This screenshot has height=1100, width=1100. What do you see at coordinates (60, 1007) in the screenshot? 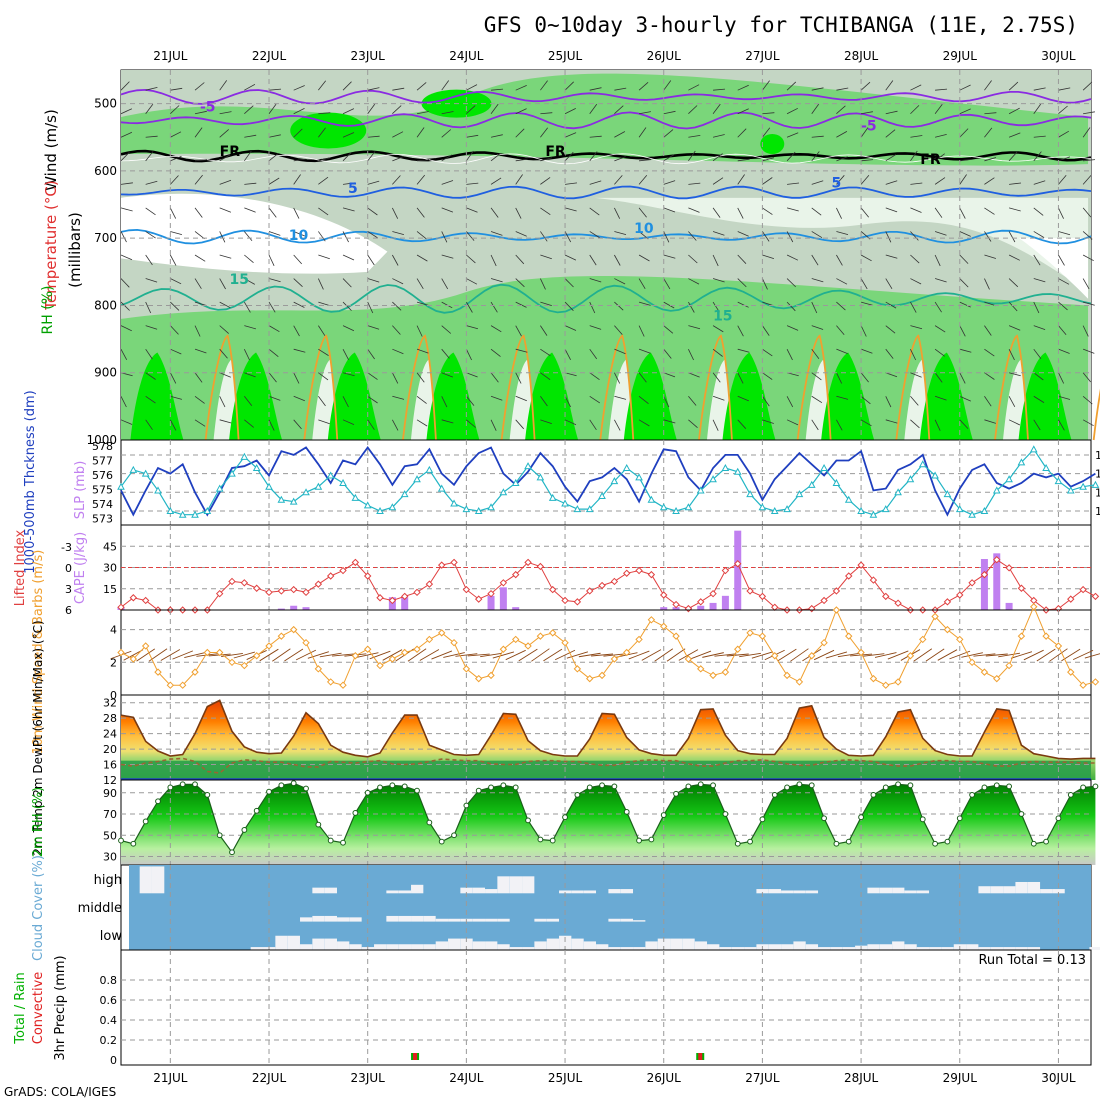
I see `precip-axis-label: 3hr Precip (mm)` at bounding box center [60, 1007].